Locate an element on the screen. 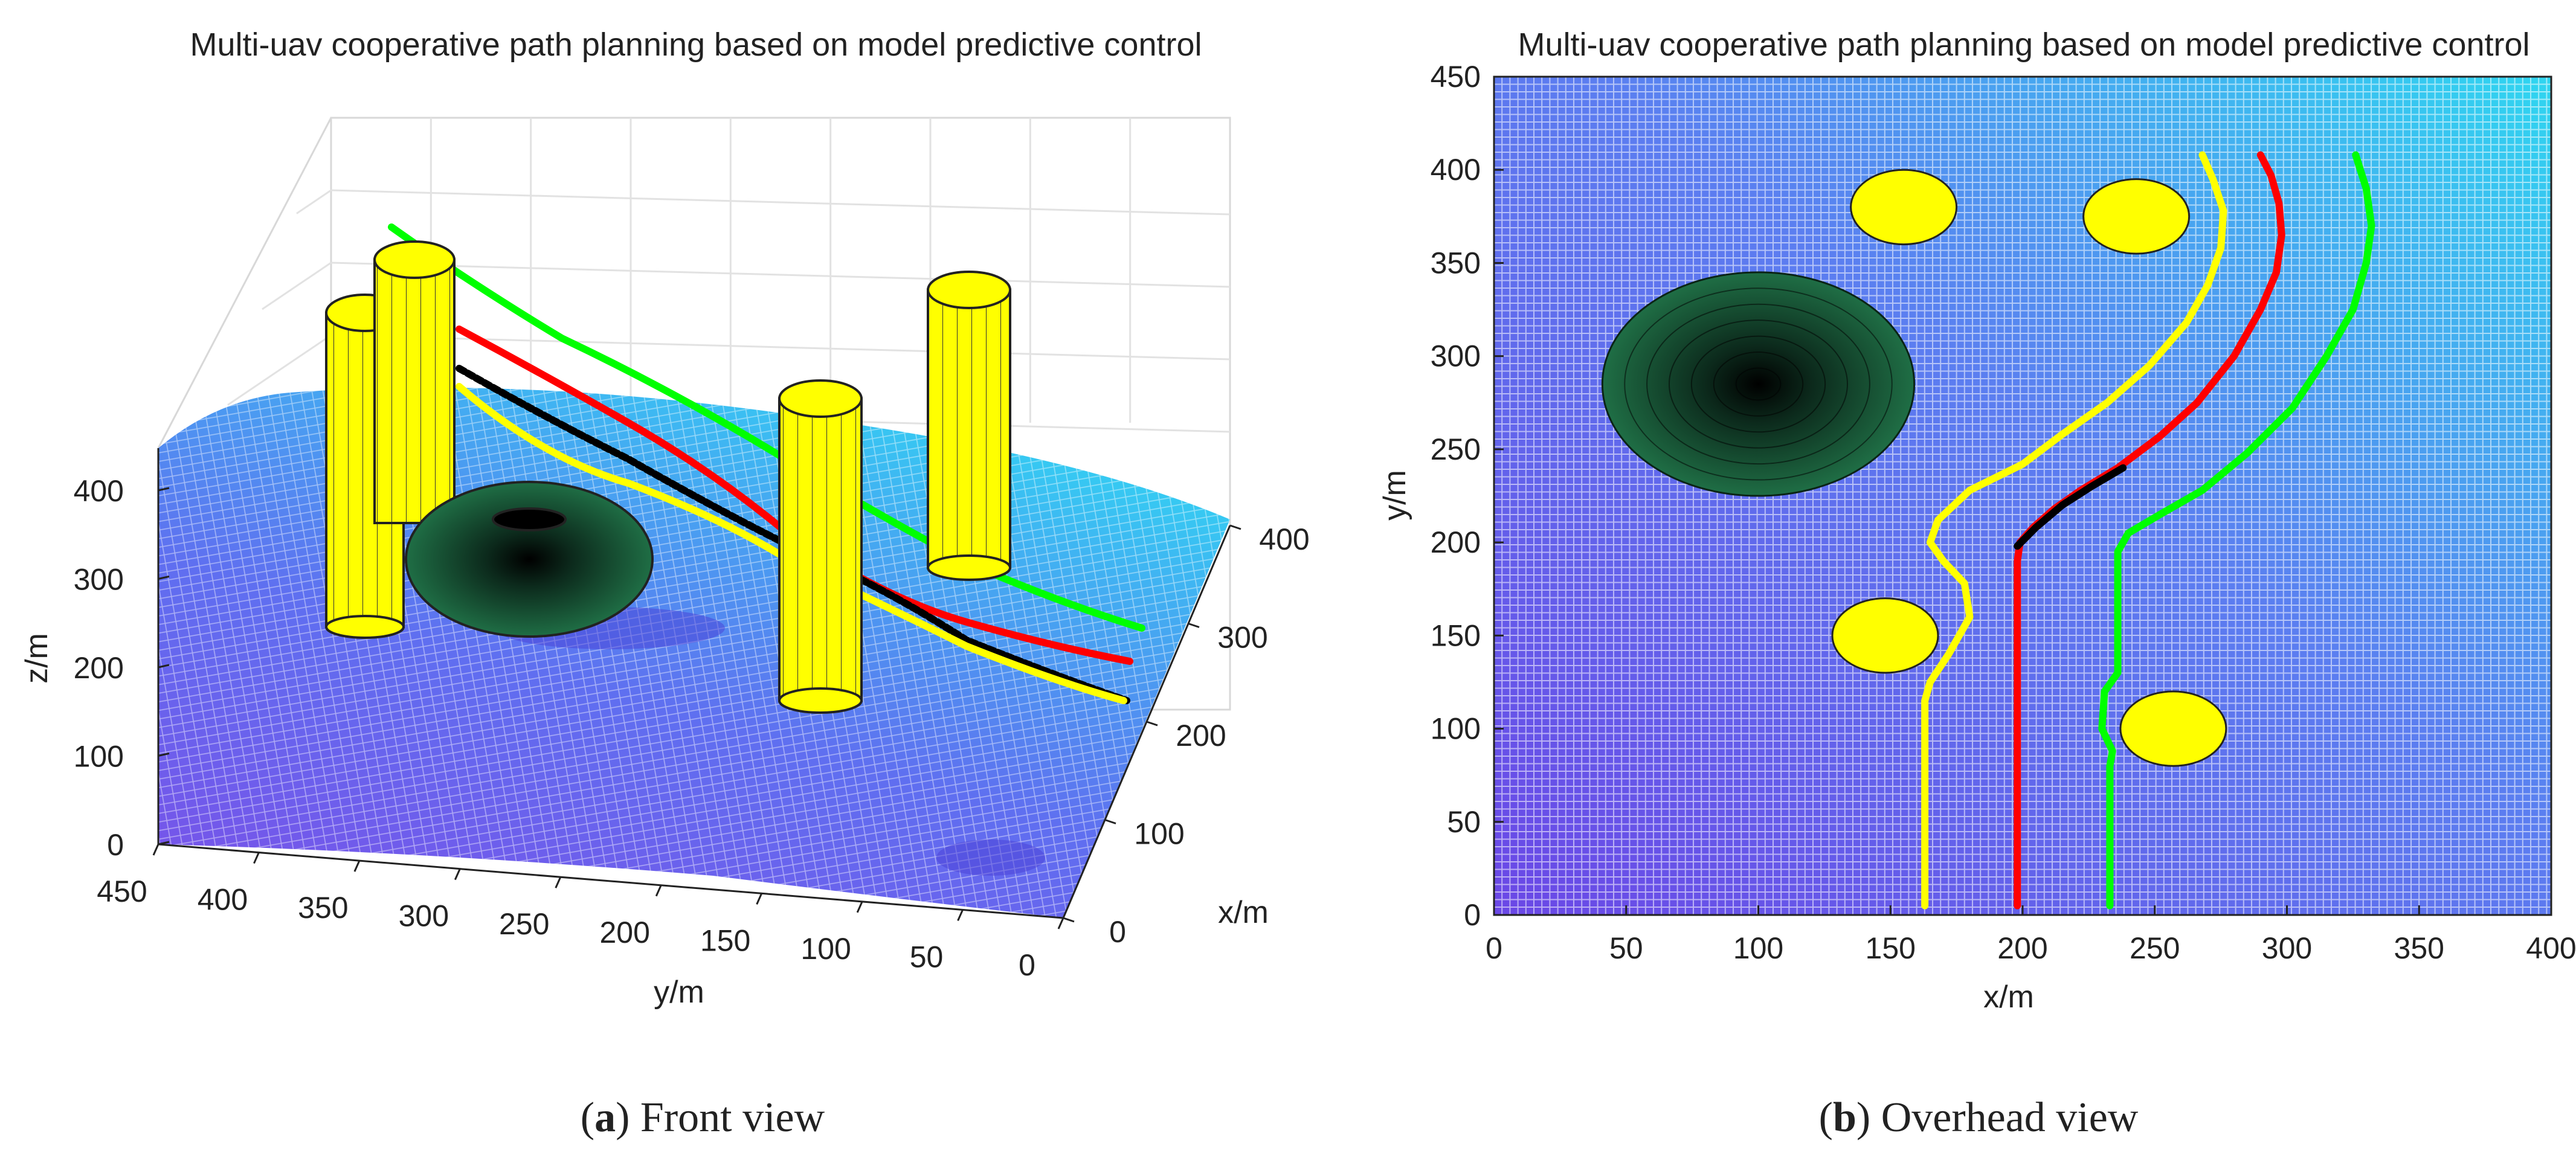  caption-b-text: Overhead view is located at coordinates (2010, 1118).